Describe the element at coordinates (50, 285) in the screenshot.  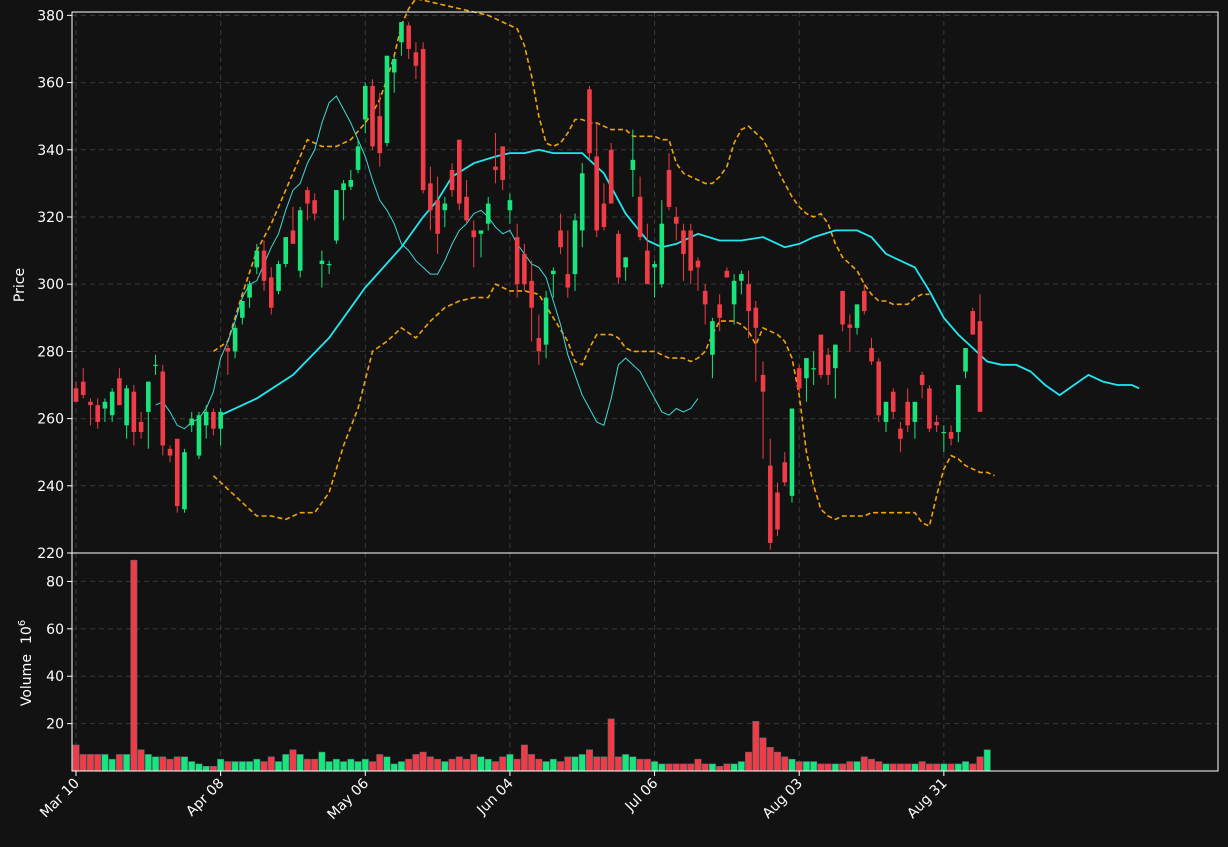
I see `price-tick-label: 300` at that location.